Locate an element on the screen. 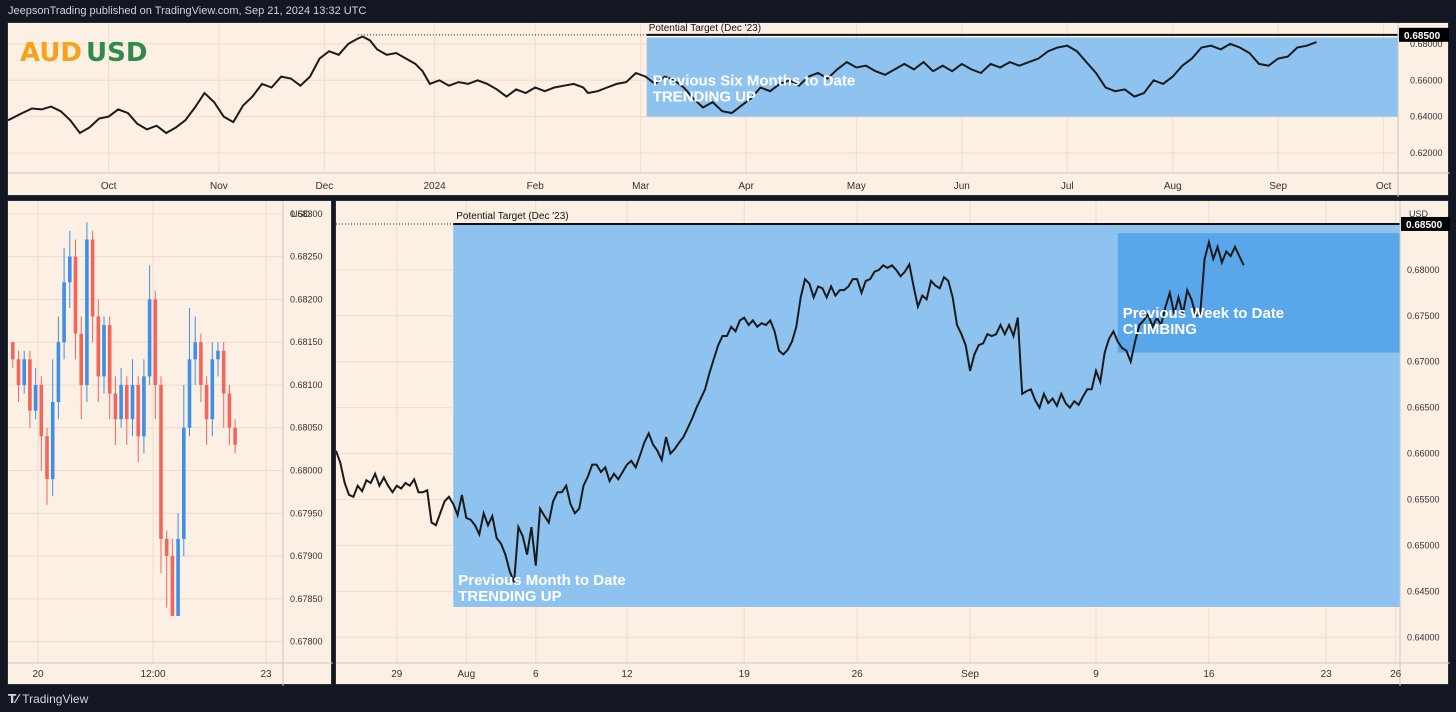 This screenshot has width=1456, height=712. y-tick-label: 0.67950 is located at coordinates (306, 513).